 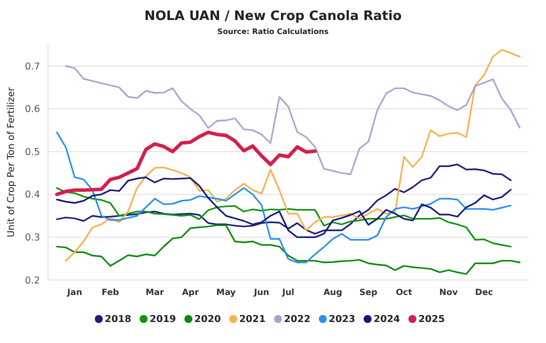 I want to click on y-tick-label: 0.7, so click(x=32, y=66).